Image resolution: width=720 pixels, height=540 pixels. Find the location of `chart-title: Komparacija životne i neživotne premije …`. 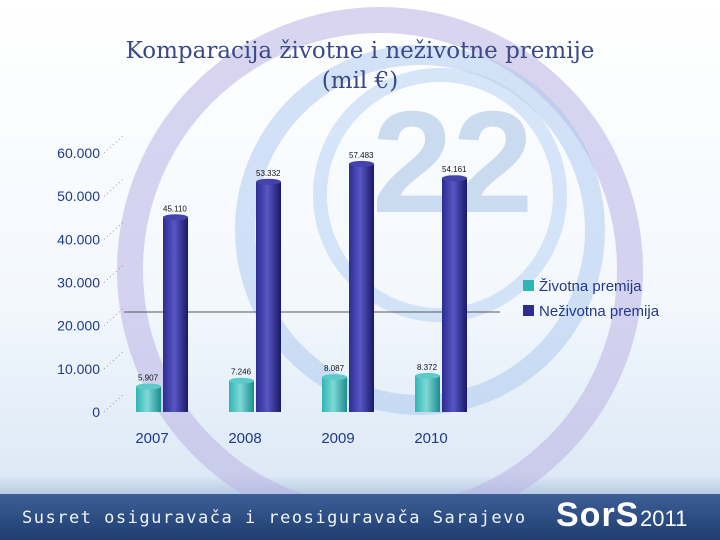

chart-title: Komparacija životne i neživotne premije … is located at coordinates (360, 66).